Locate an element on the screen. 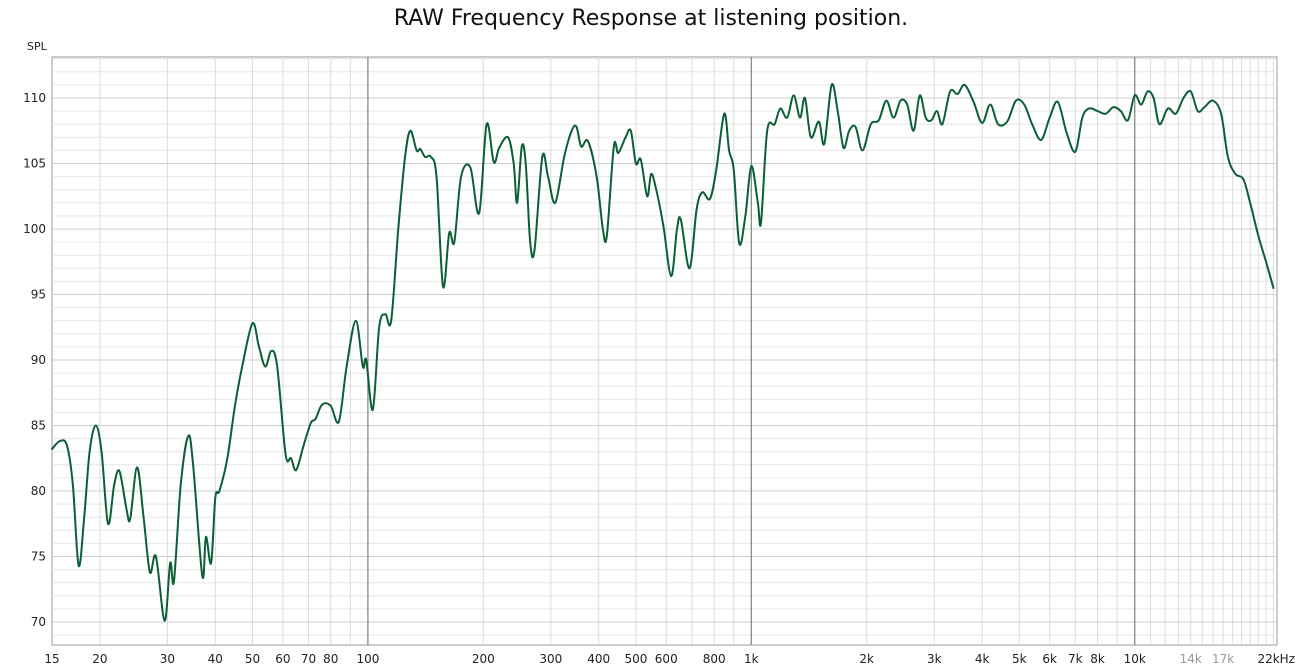 The image size is (1302, 670). x-tick-label: 40 is located at coordinates (215, 659).